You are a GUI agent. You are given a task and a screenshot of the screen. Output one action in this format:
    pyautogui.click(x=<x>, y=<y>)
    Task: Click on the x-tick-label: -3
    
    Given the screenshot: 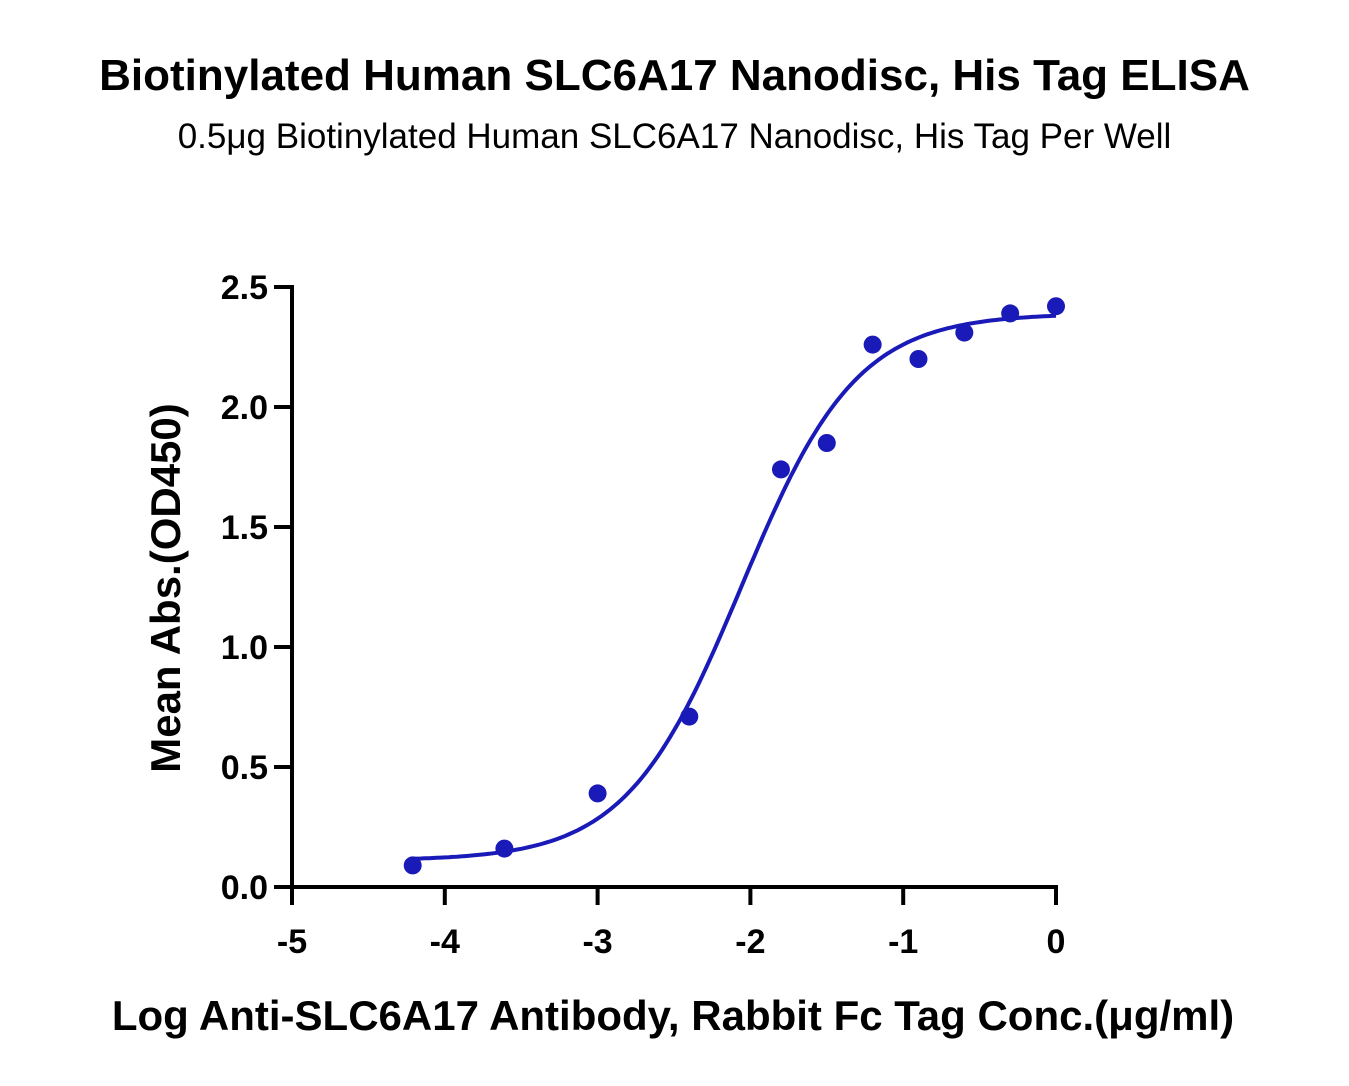 What is the action you would take?
    pyautogui.click(x=597, y=942)
    